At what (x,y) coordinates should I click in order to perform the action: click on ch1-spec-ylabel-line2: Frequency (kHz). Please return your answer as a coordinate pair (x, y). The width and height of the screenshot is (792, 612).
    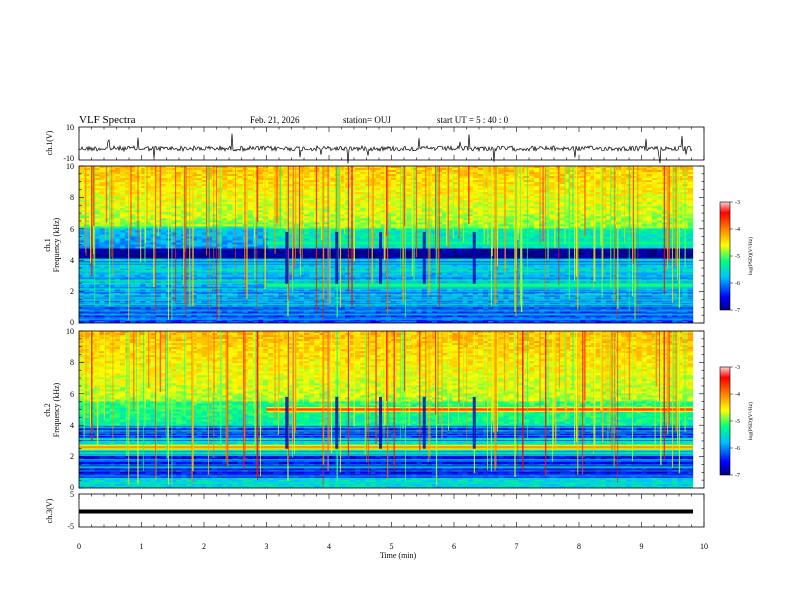
    Looking at the image, I should click on (56, 244).